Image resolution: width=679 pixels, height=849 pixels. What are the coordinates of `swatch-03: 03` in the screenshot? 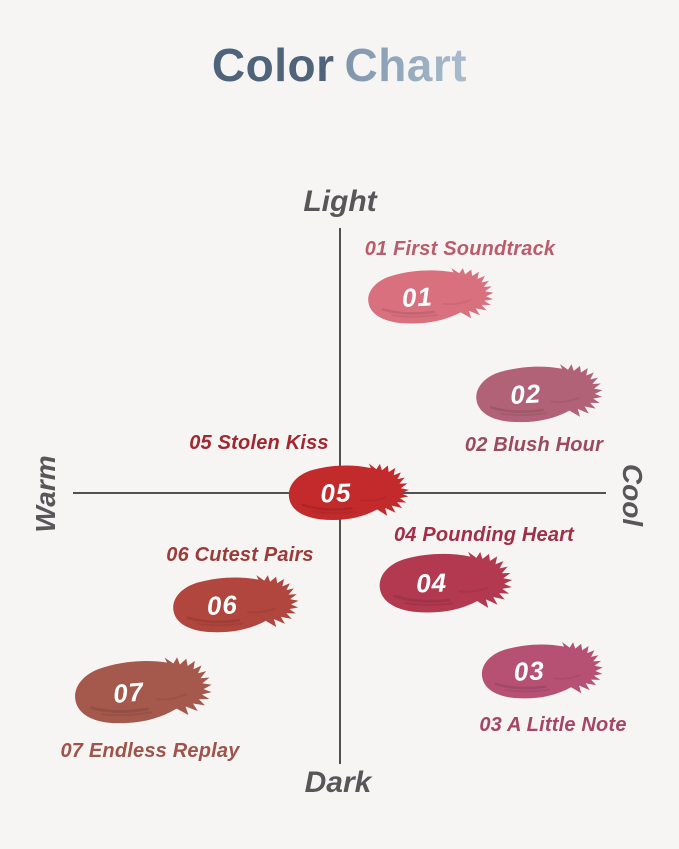 It's located at (541, 673).